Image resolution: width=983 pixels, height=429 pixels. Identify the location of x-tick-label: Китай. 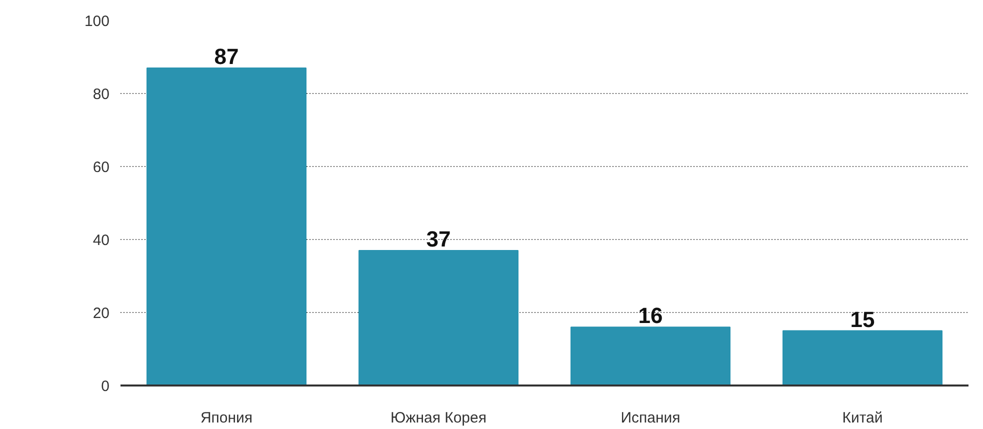
(862, 418).